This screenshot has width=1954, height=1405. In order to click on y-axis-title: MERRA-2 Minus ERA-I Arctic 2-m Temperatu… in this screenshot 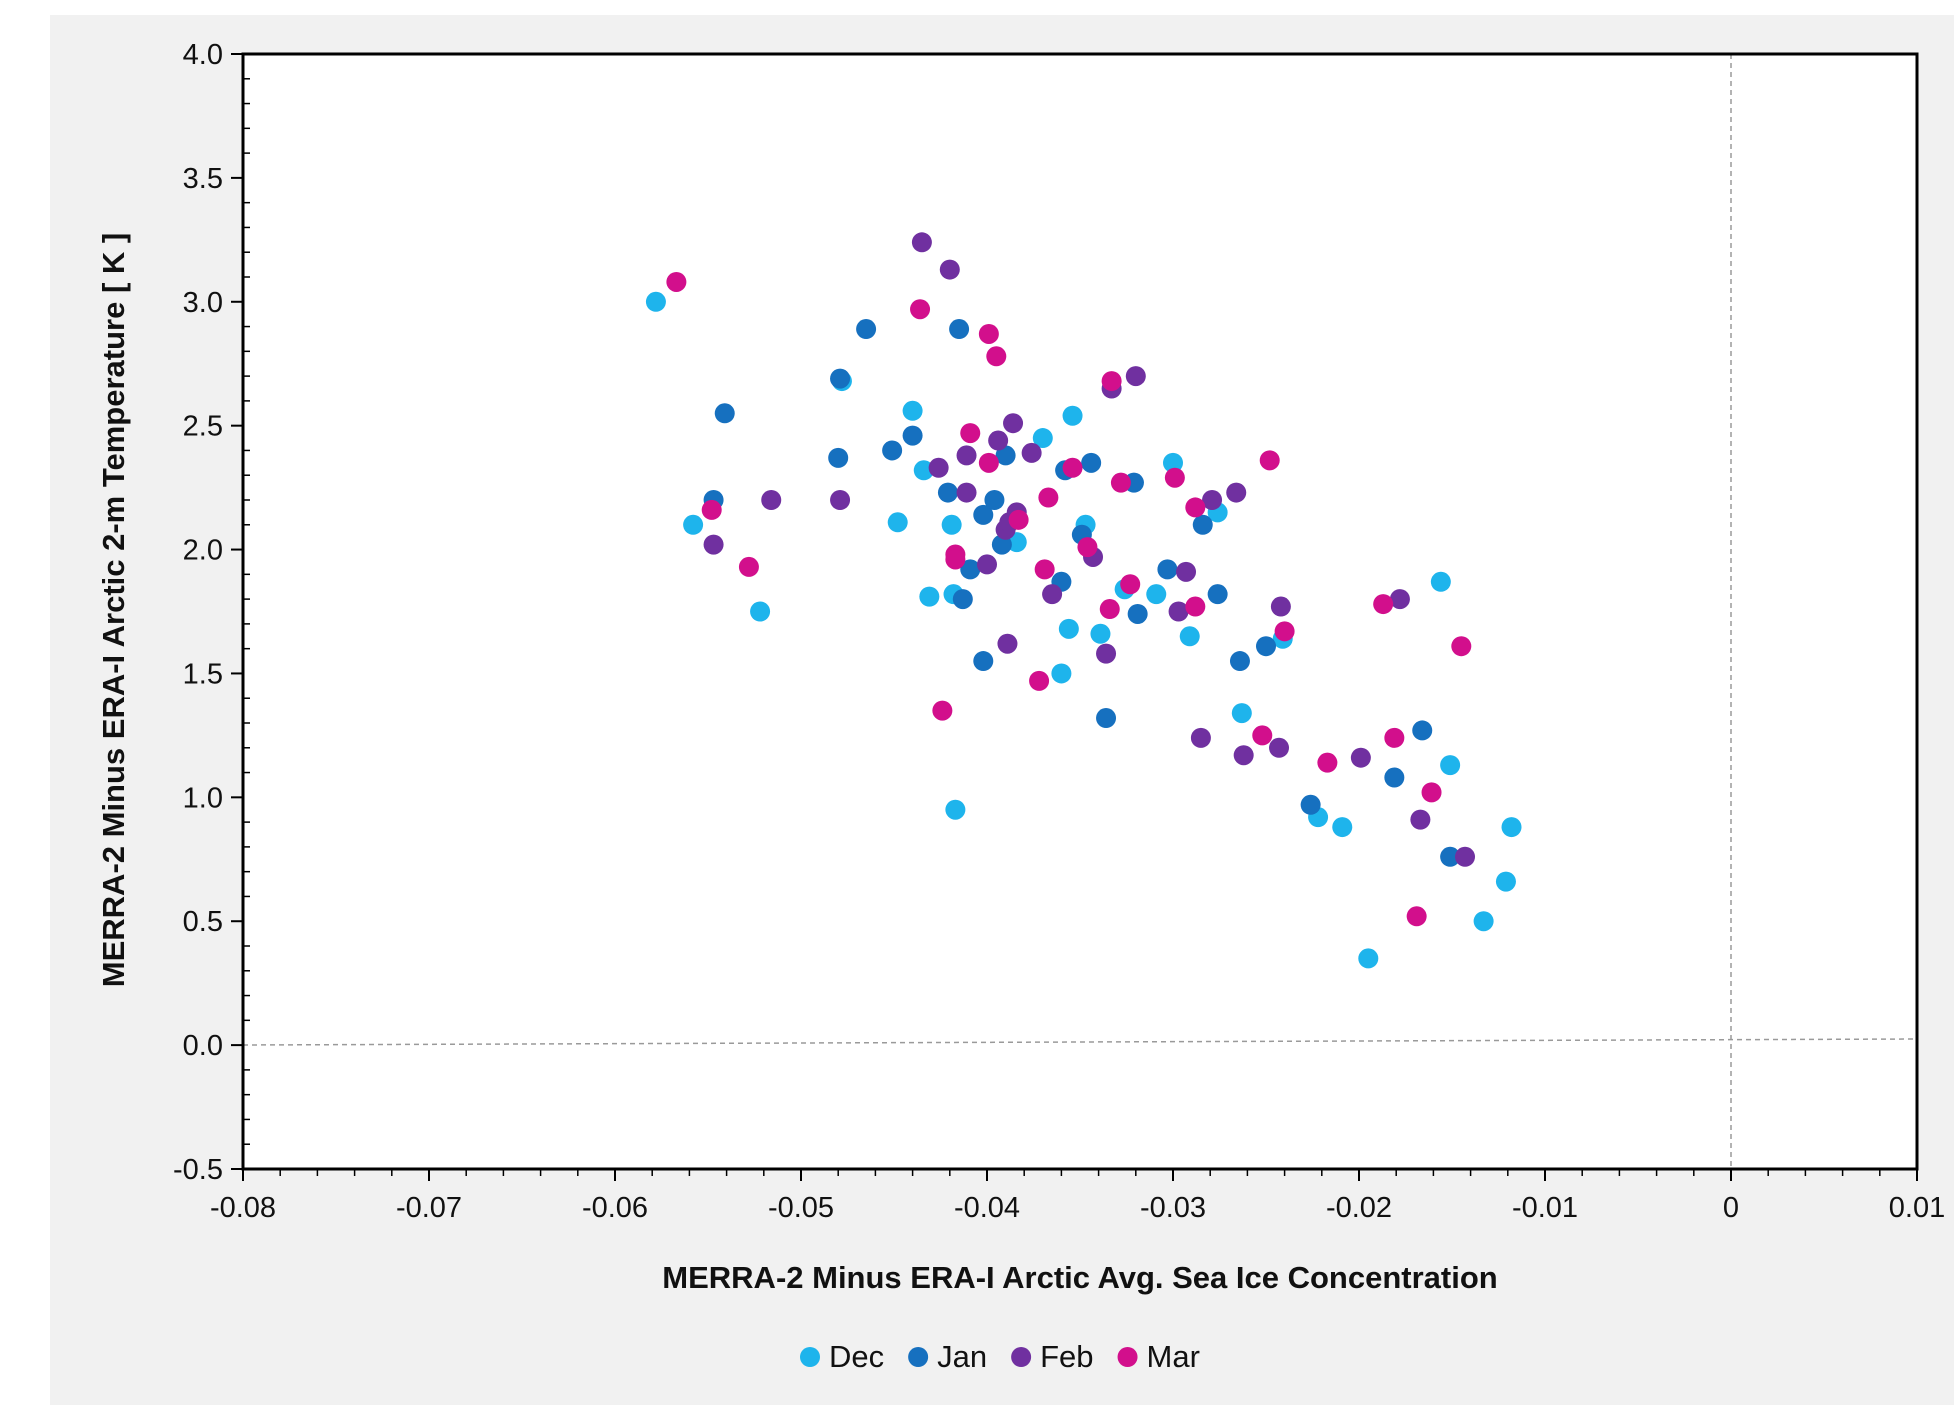, I will do `click(113, 610)`.